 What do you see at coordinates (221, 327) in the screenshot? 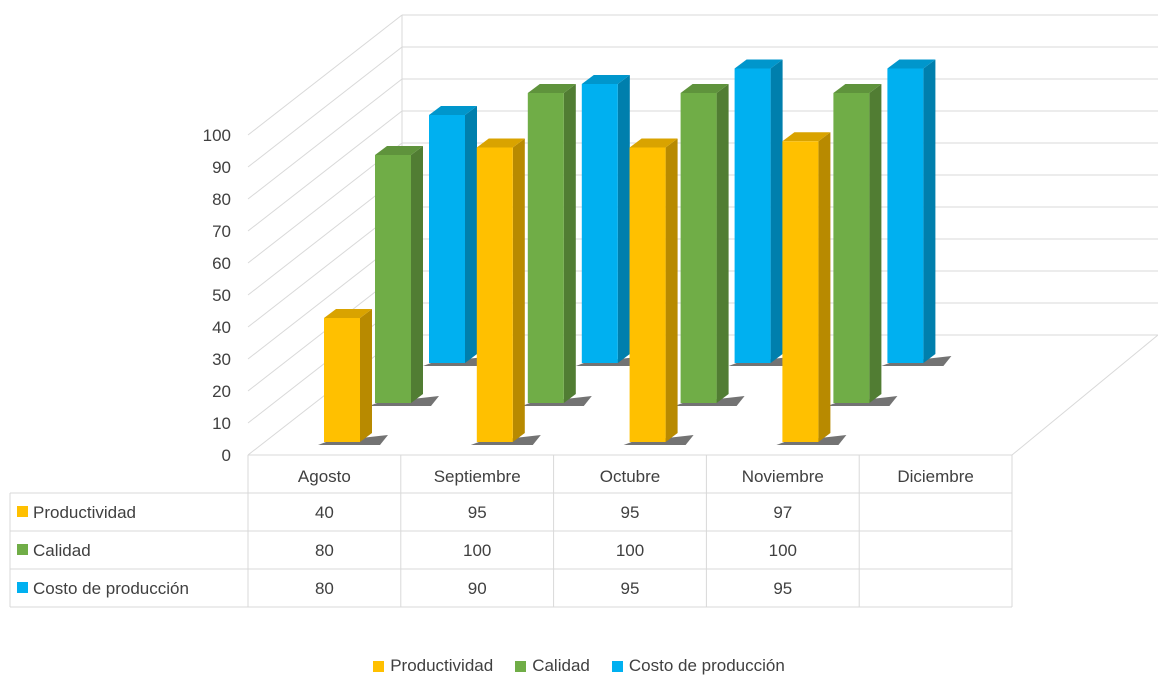
I see `y-tick-label: 40` at bounding box center [221, 327].